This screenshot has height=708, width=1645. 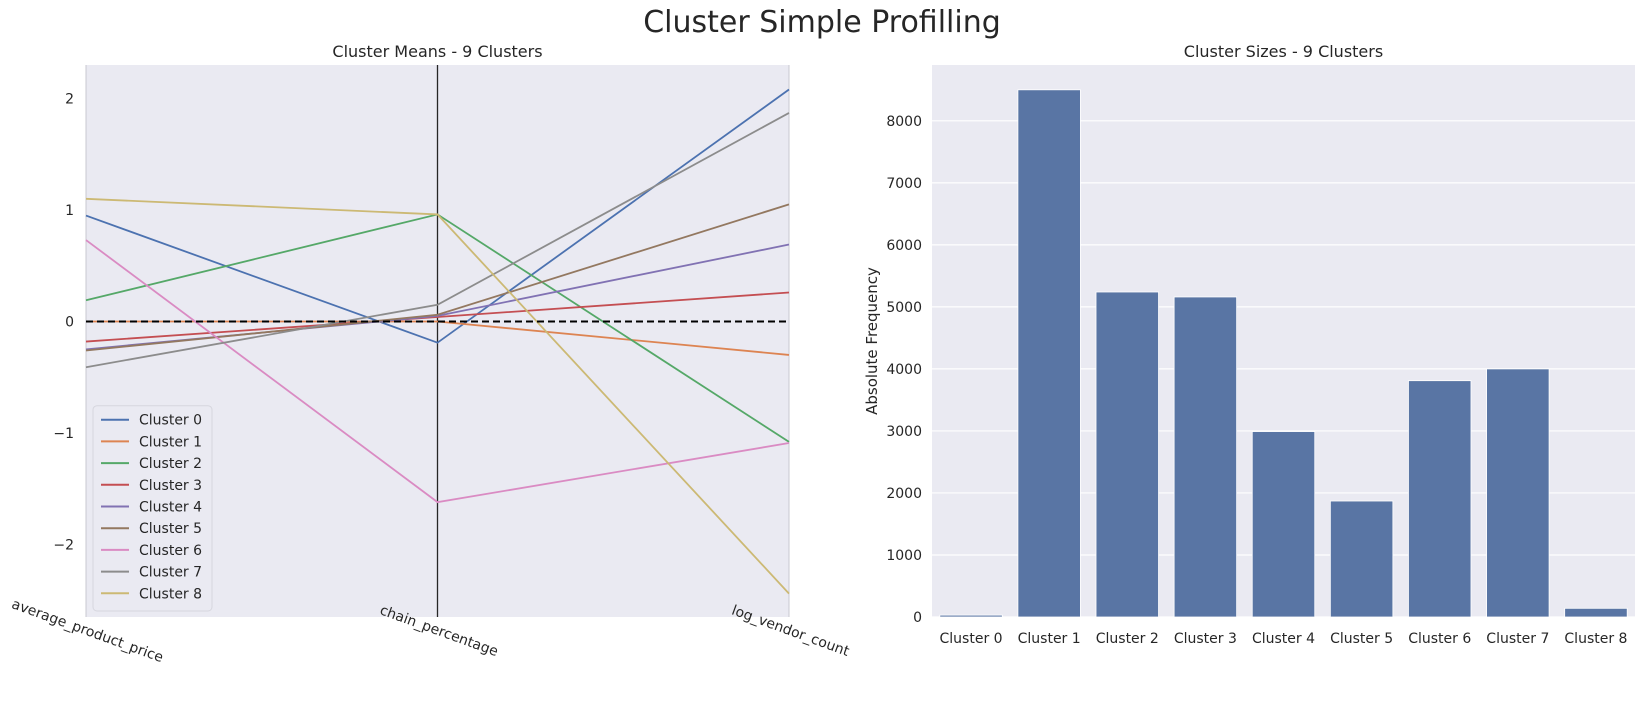 What do you see at coordinates (170, 464) in the screenshot?
I see `legend-label: Cluster 2` at bounding box center [170, 464].